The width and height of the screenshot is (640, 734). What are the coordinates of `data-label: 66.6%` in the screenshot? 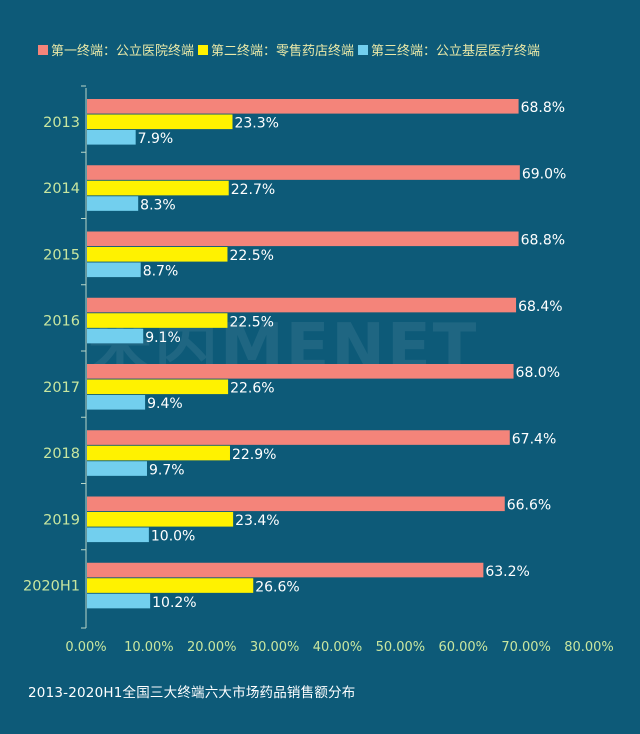 It's located at (529, 506).